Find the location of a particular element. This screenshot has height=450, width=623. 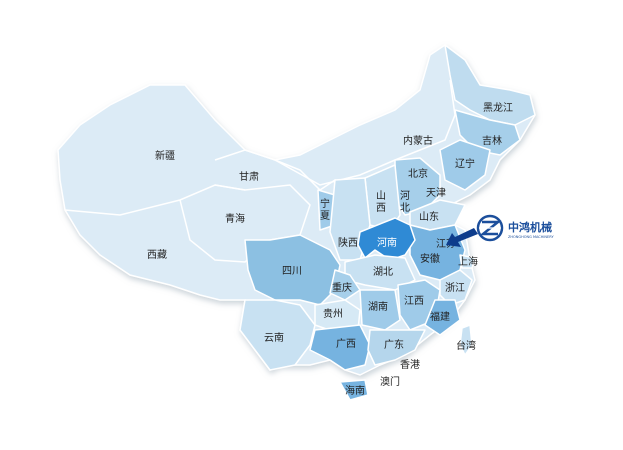

brand-subtitle: ZHONGHONG MACHINERY is located at coordinates (531, 237).